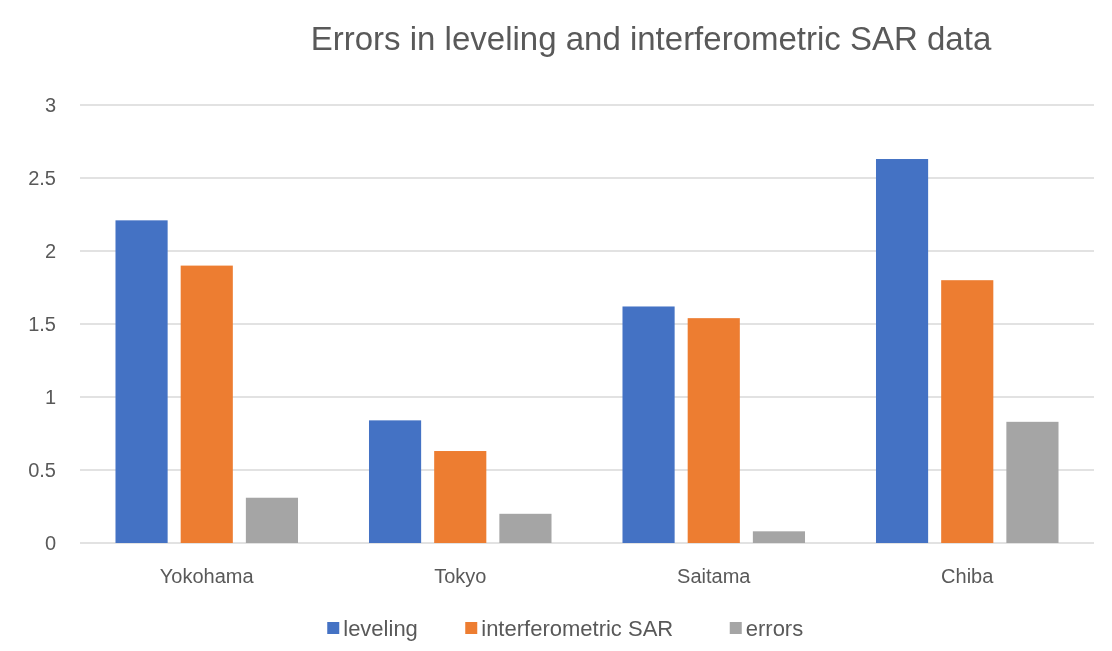 This screenshot has width=1112, height=651. I want to click on legend-label: leveling, so click(380, 628).